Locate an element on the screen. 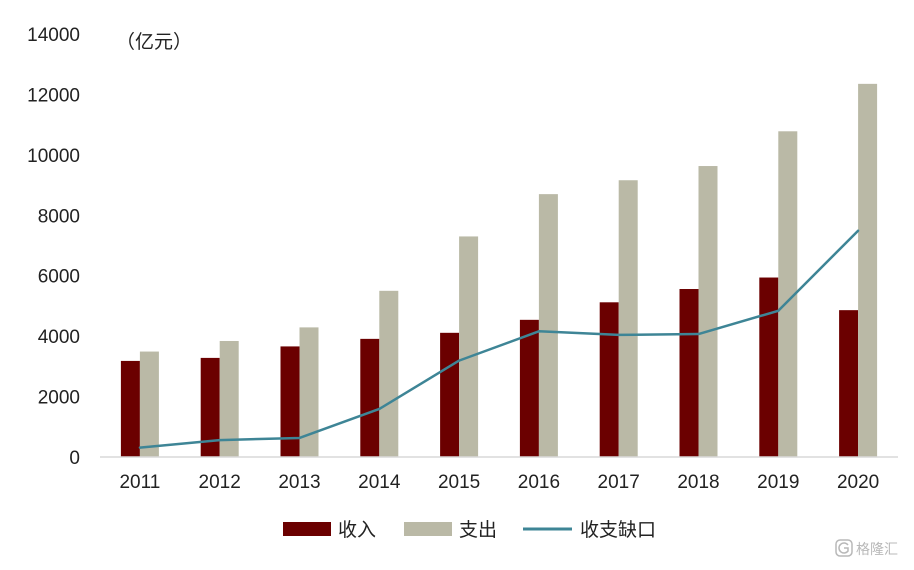 This screenshot has height=570, width=914. legend-swatch-expense is located at coordinates (428, 529).